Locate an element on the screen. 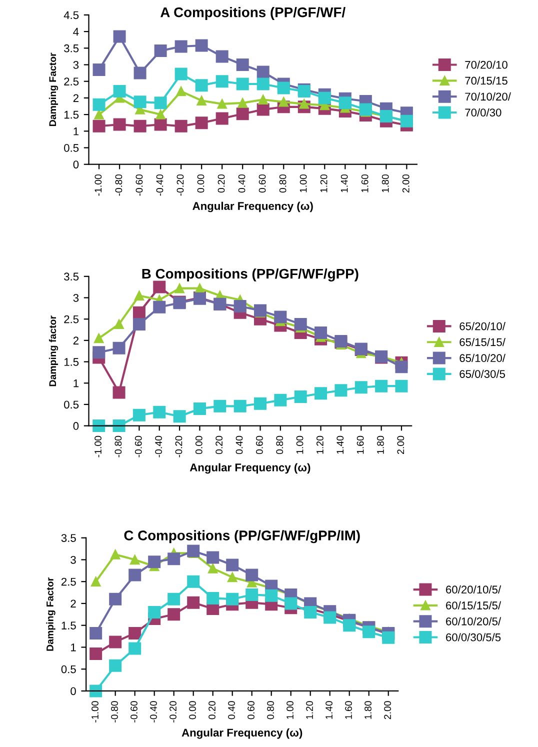 The height and width of the screenshot is (747, 538). chart-title: A Compositions (PP/GF/WF/ is located at coordinates (253, 13).